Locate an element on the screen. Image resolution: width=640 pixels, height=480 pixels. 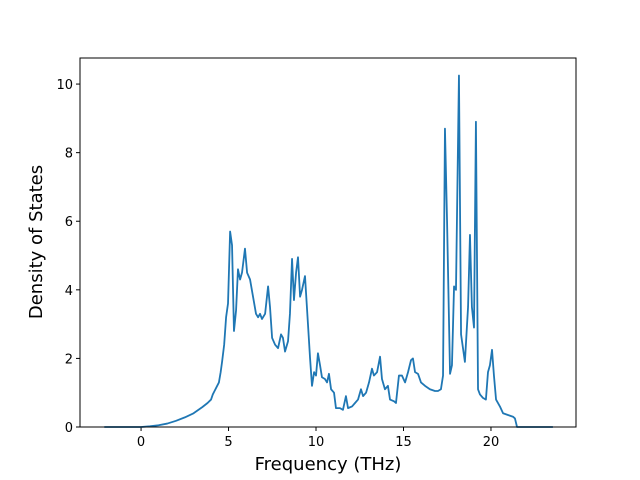
x-axis-label: Frequency (THz) is located at coordinates (328, 464).